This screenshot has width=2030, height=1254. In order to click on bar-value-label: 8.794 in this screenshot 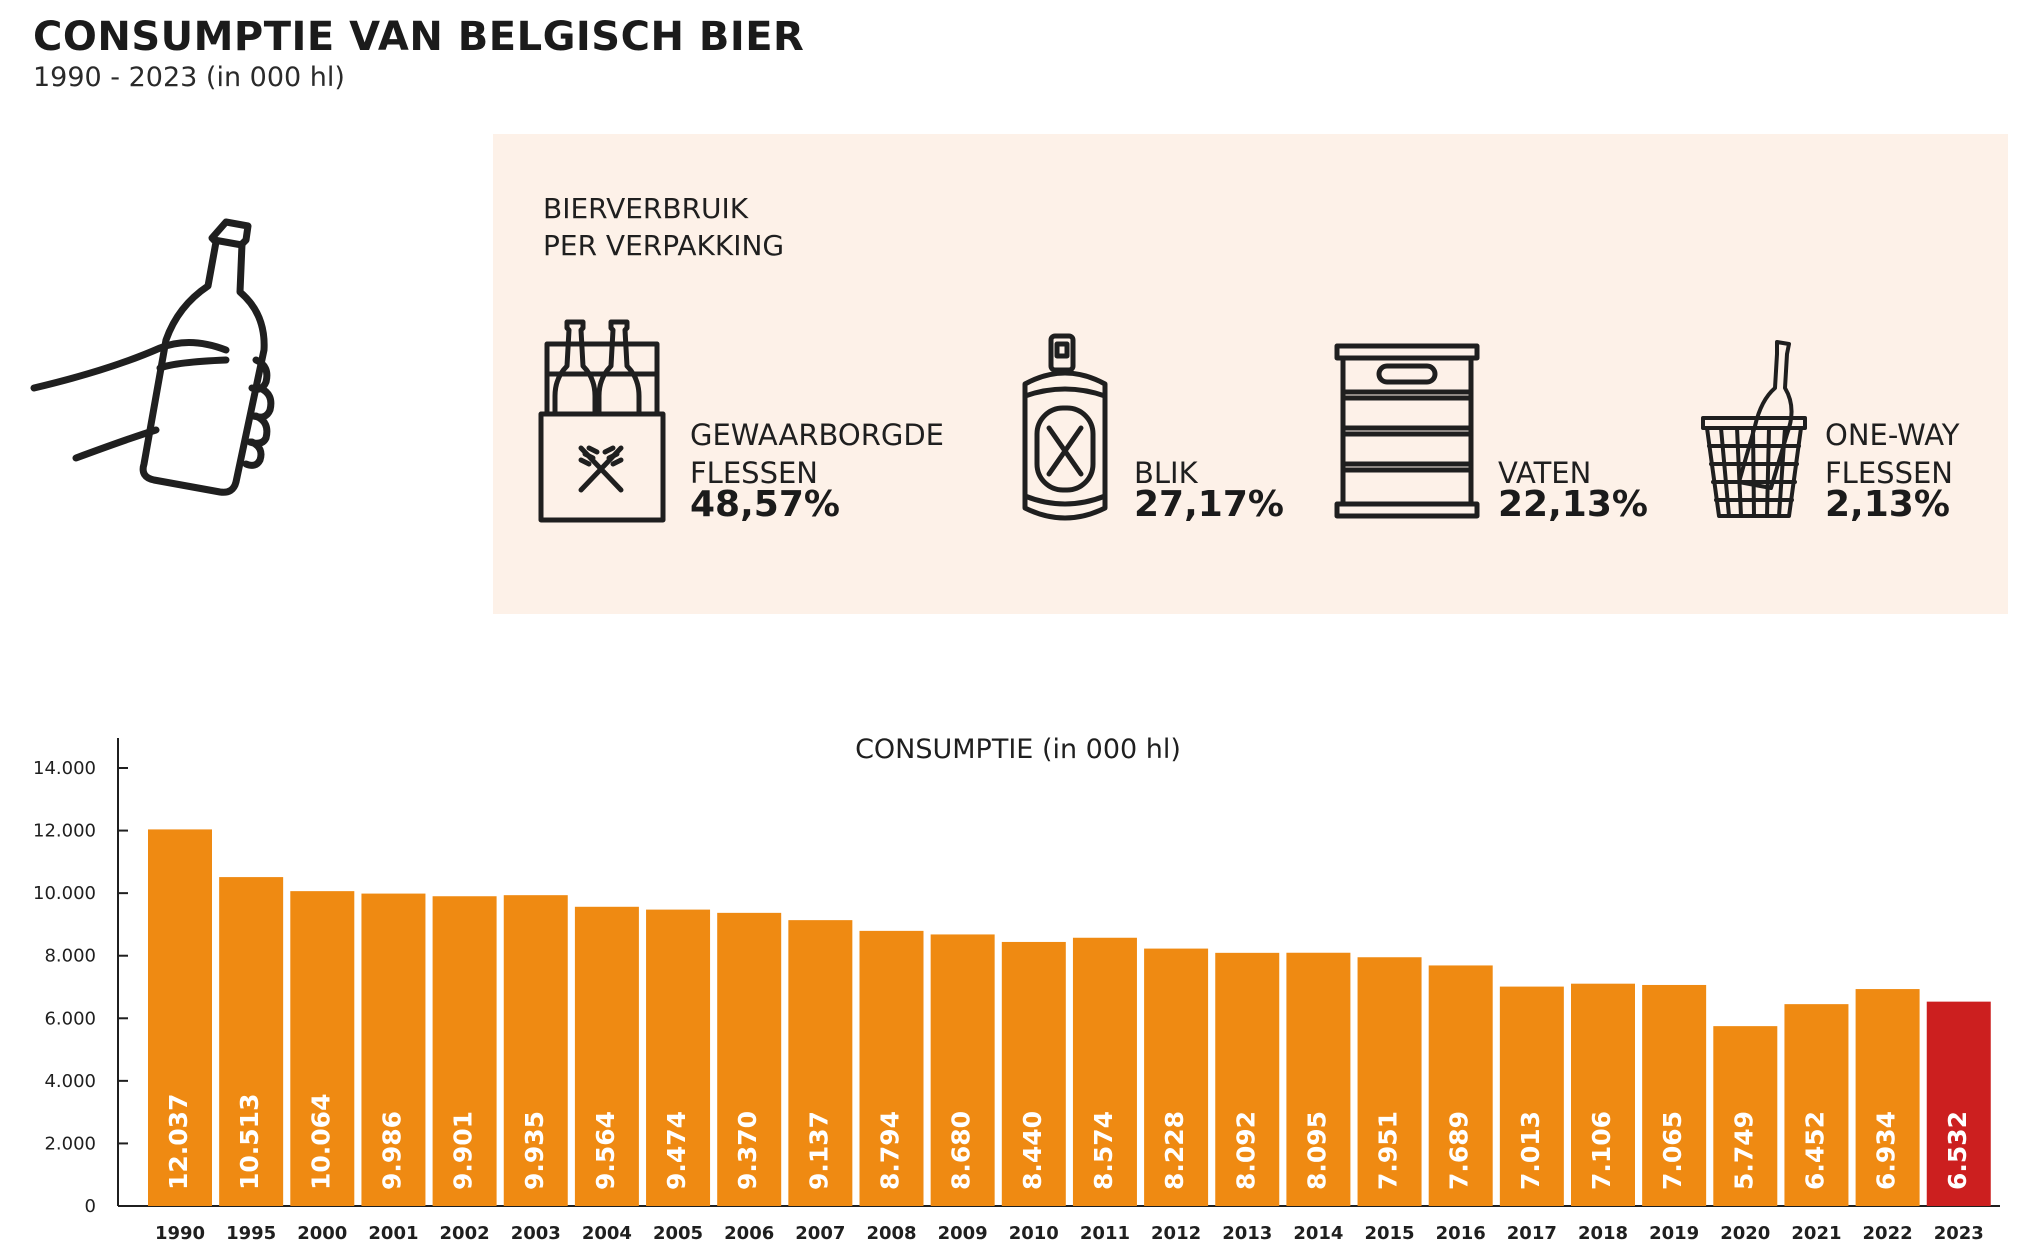, I will do `click(890, 1150)`.